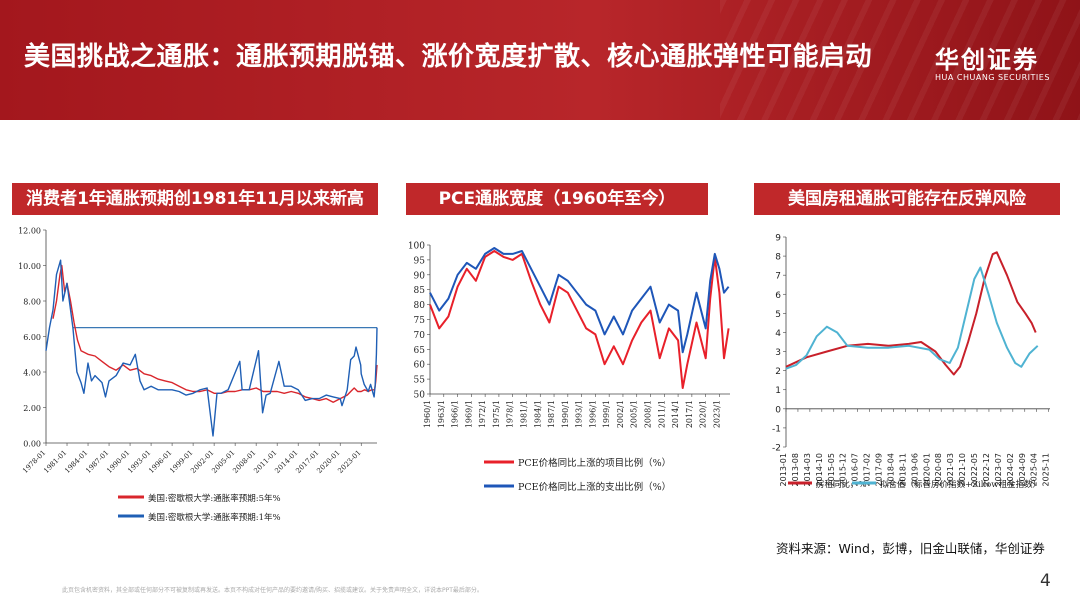  I want to click on x-tick-label: 2016-07, so click(855, 469).